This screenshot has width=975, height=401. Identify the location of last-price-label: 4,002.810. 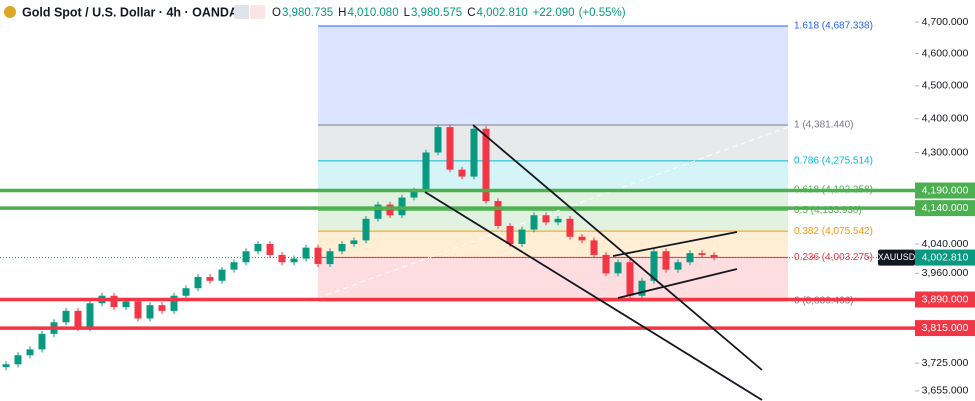
(945, 257).